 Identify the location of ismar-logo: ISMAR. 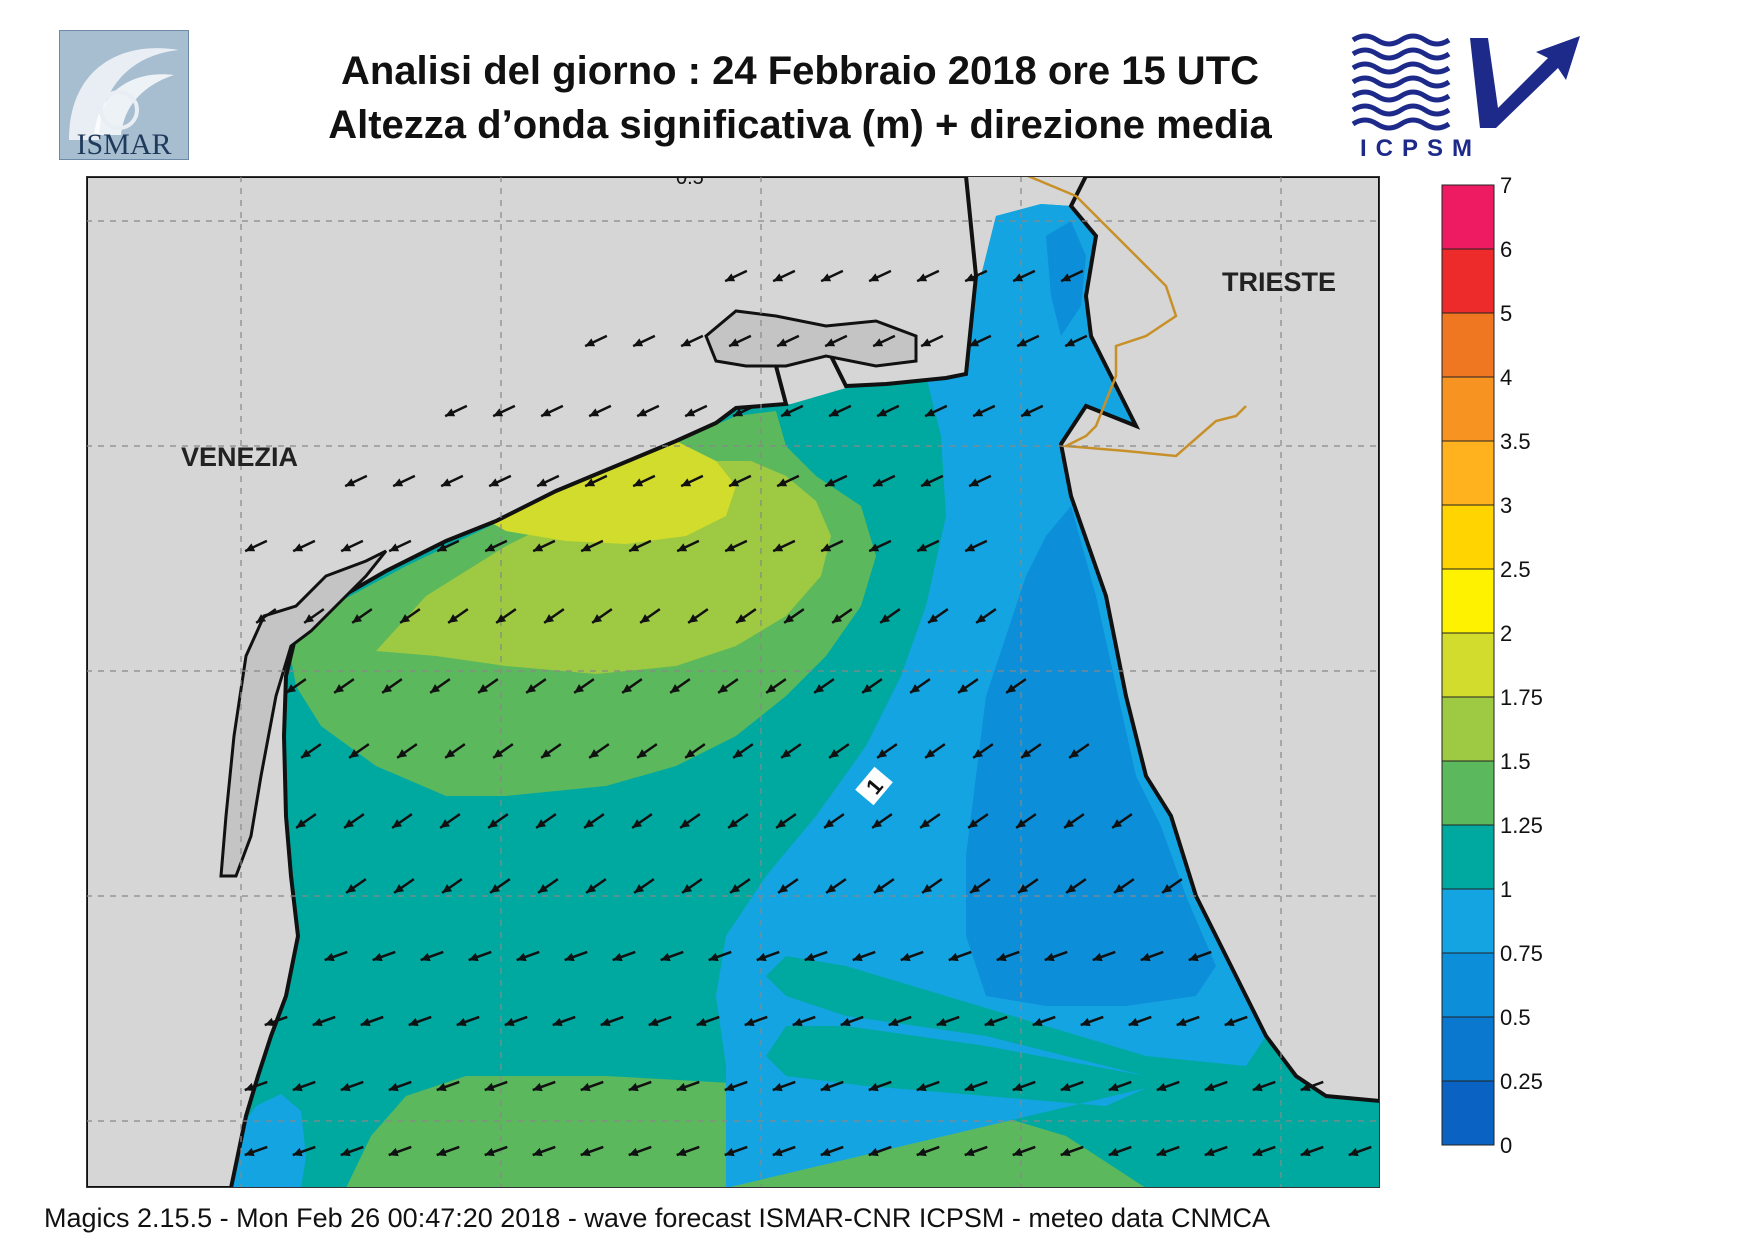
(124, 95).